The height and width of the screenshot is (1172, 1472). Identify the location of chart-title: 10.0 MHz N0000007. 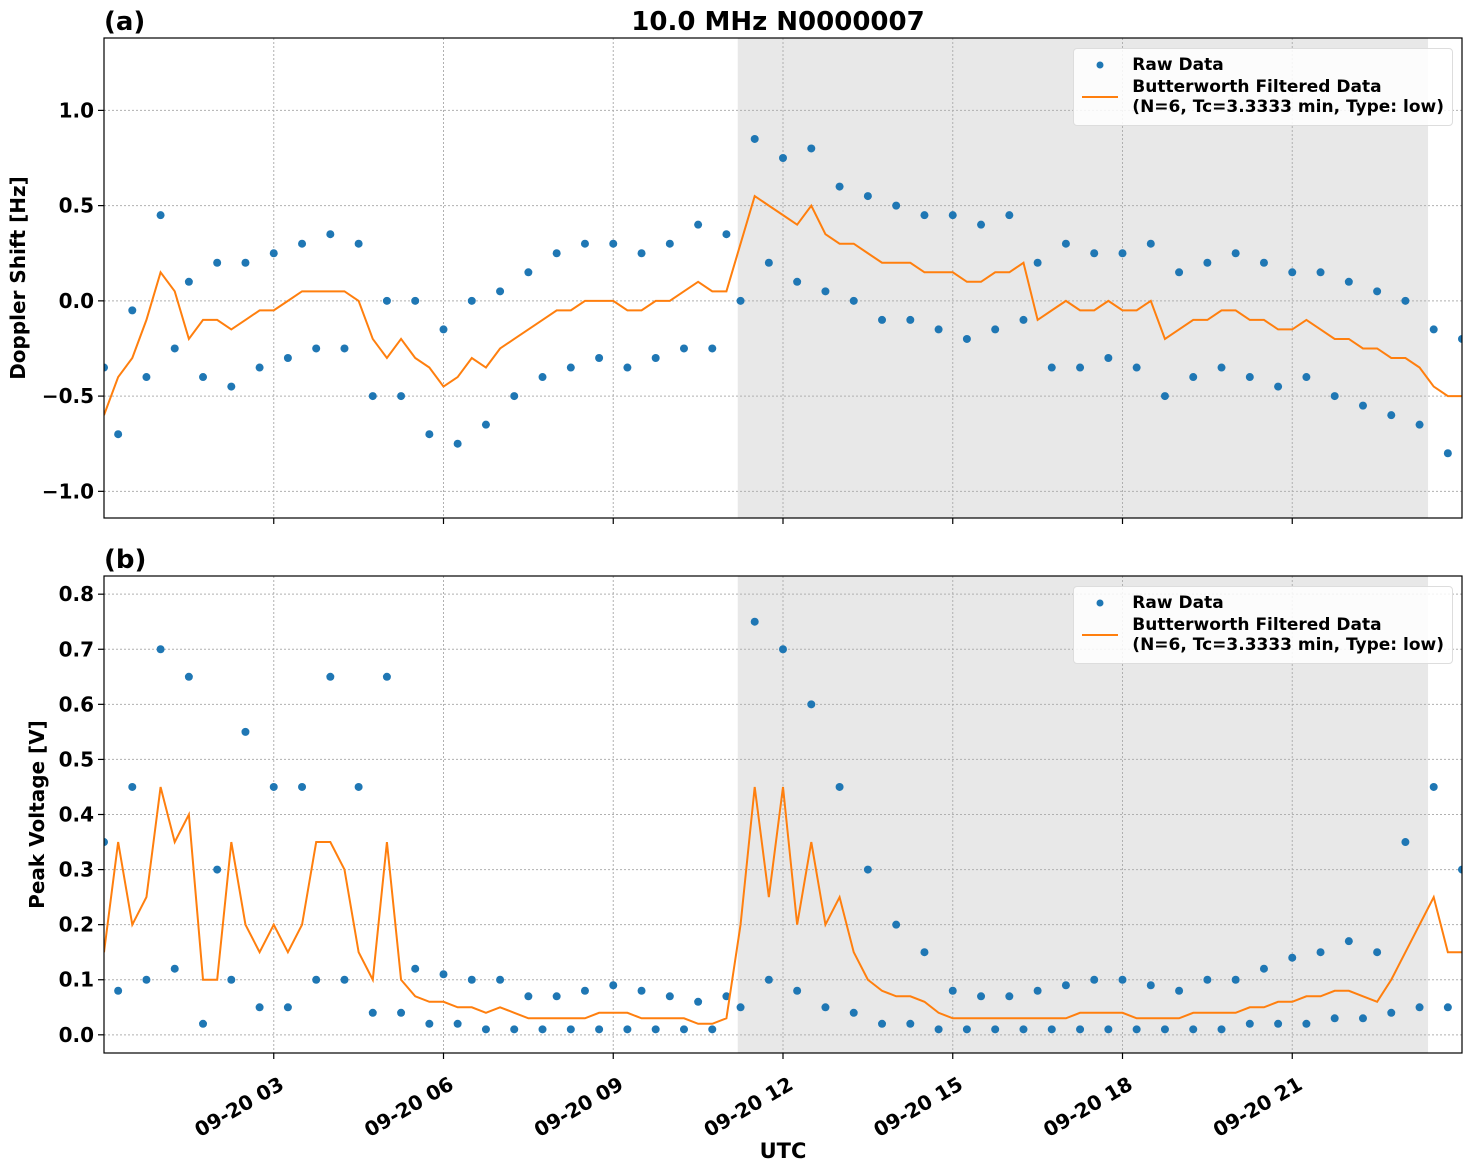
(777, 22).